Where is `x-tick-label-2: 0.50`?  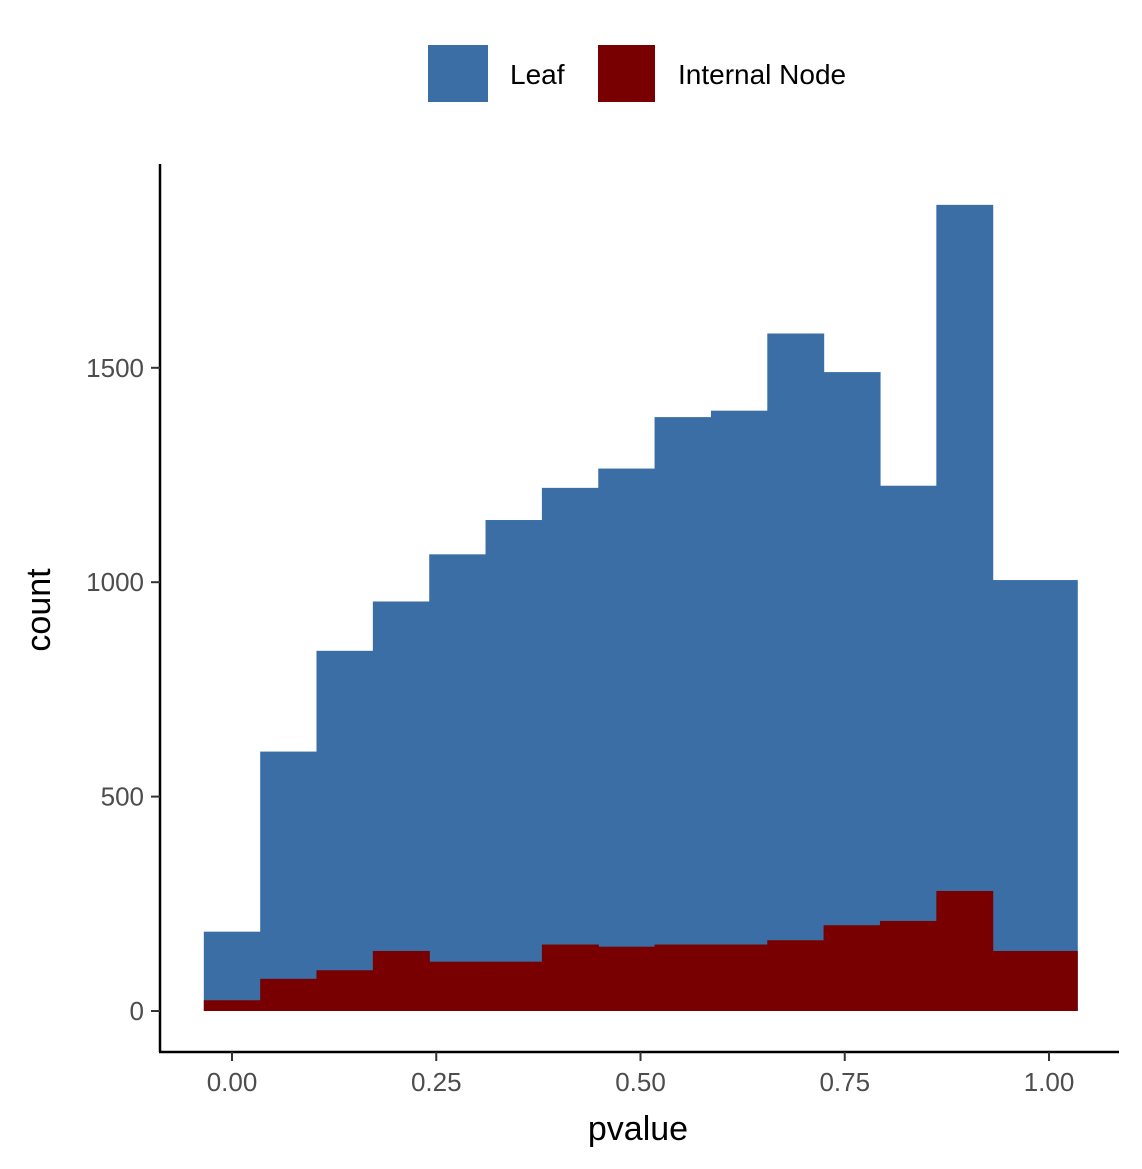 x-tick-label-2: 0.50 is located at coordinates (640, 1082).